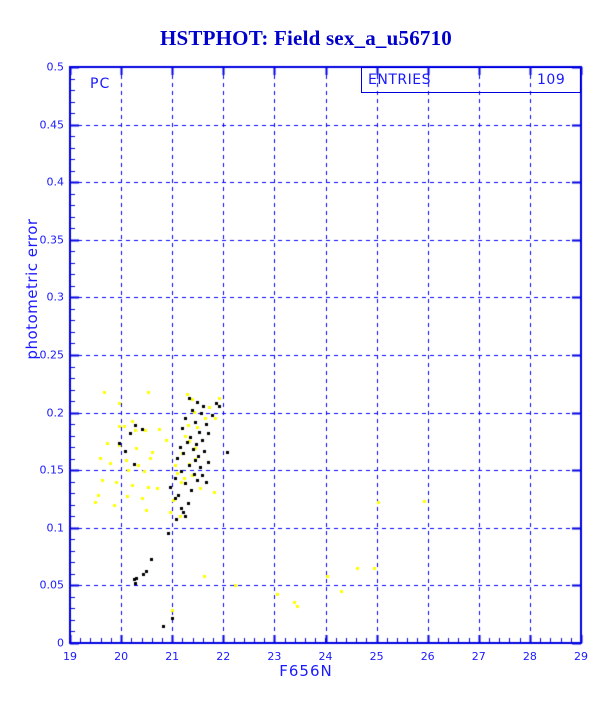 This screenshot has height=709, width=612. Describe the element at coordinates (471, 80) in the screenshot. I see `entries-box` at that location.